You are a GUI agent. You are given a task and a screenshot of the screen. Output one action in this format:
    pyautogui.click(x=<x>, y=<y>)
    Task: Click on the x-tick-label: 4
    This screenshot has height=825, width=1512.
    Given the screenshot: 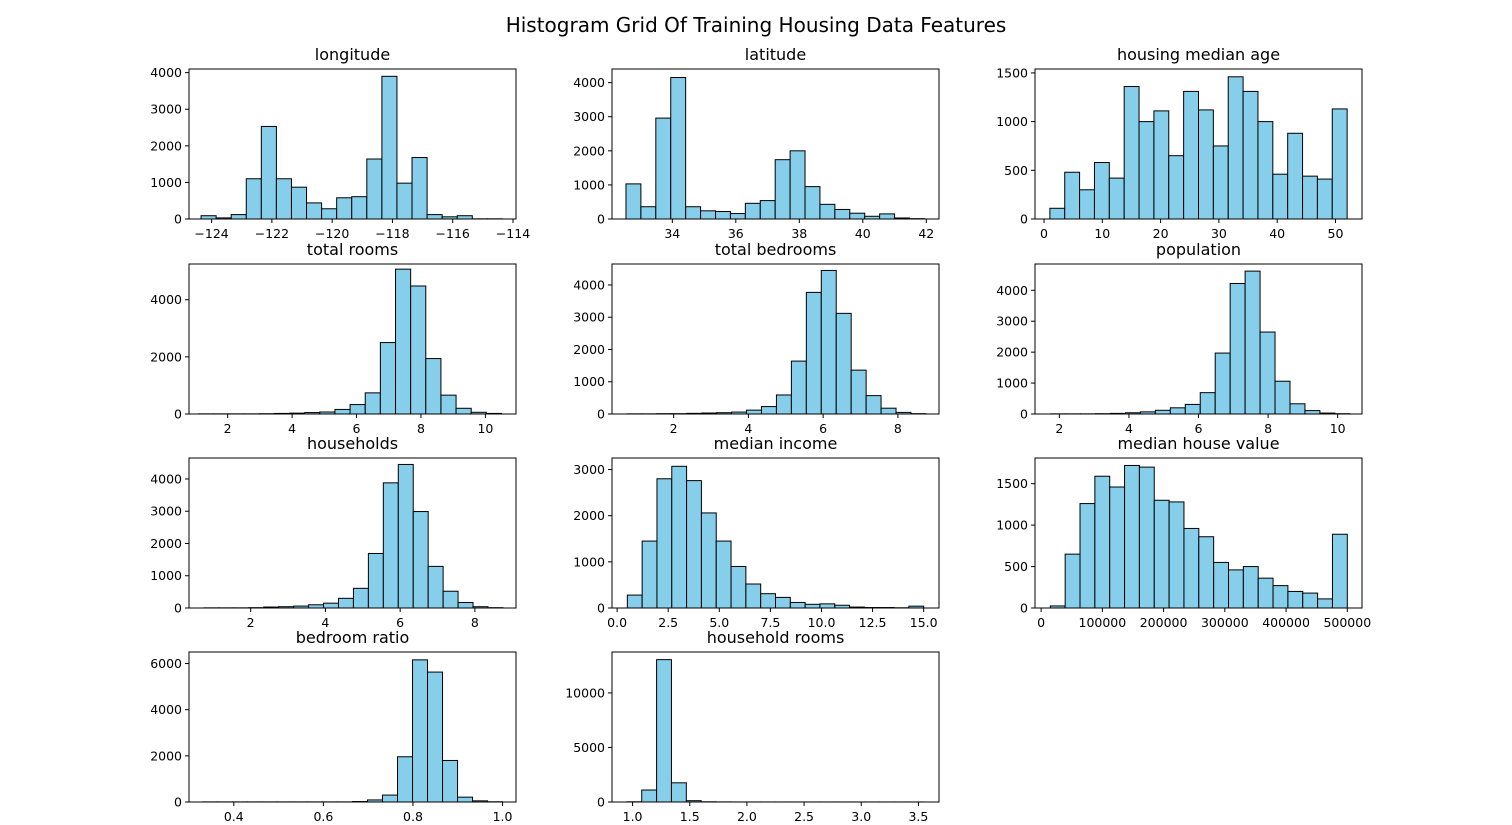 What is the action you would take?
    pyautogui.click(x=1129, y=428)
    